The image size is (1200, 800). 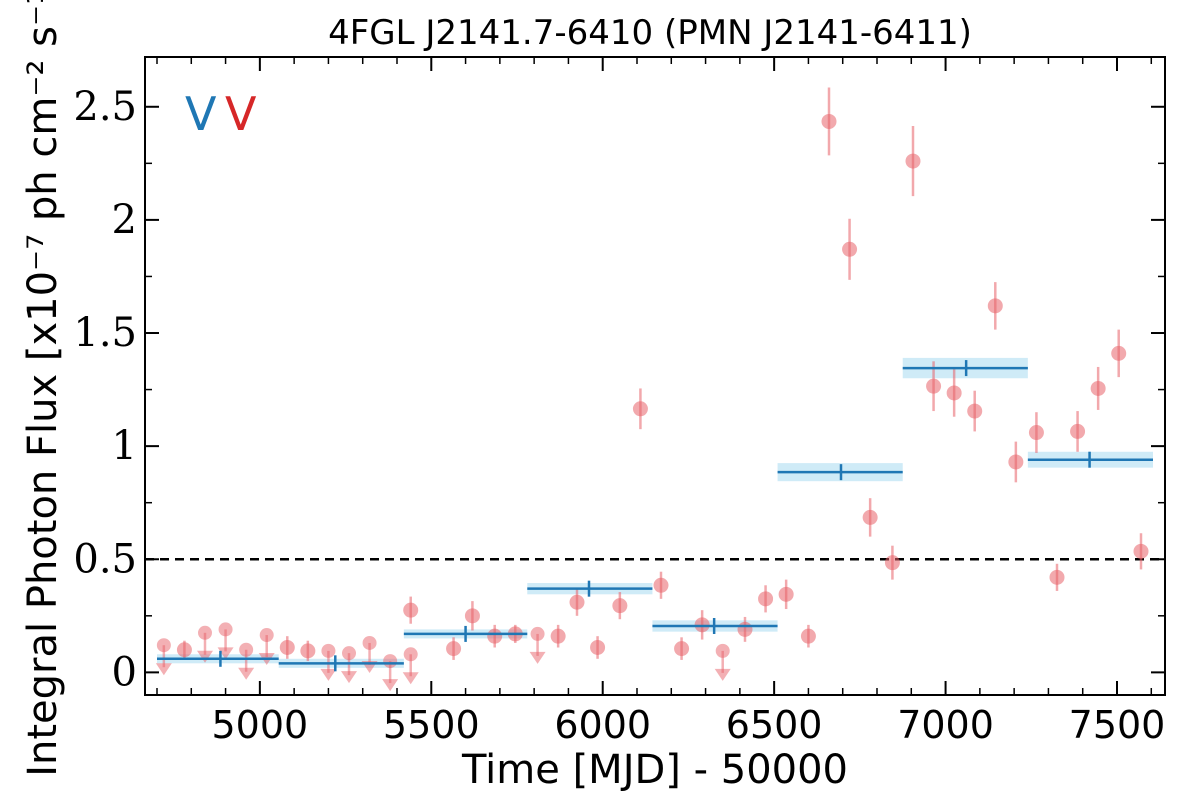 I want to click on x-tick-label: 6500, so click(x=774, y=725).